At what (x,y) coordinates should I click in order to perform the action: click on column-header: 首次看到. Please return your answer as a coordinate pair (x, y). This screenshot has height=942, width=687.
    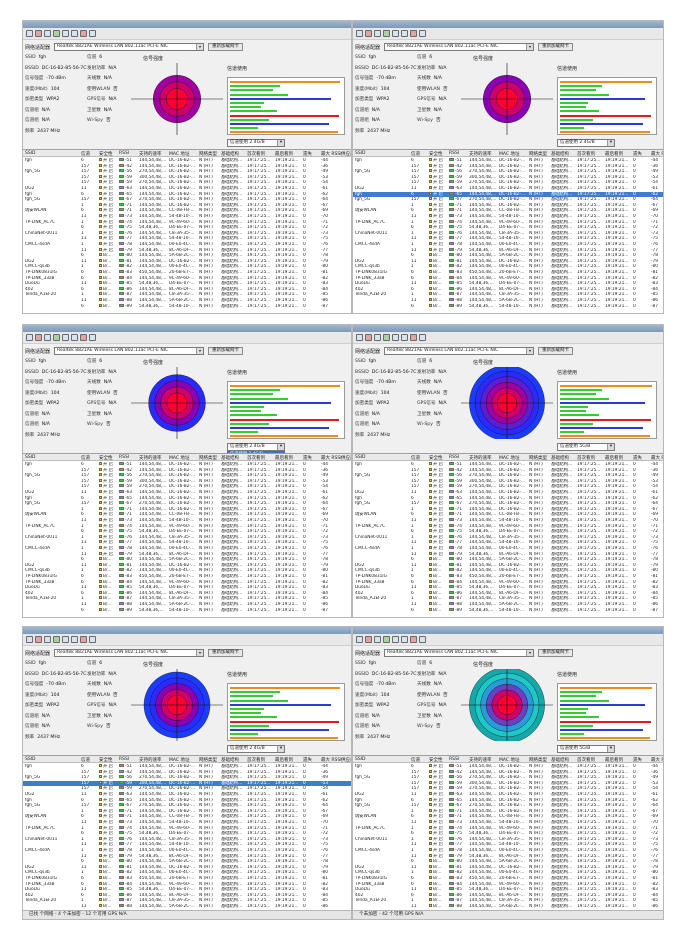
    Looking at the image, I should click on (586, 154).